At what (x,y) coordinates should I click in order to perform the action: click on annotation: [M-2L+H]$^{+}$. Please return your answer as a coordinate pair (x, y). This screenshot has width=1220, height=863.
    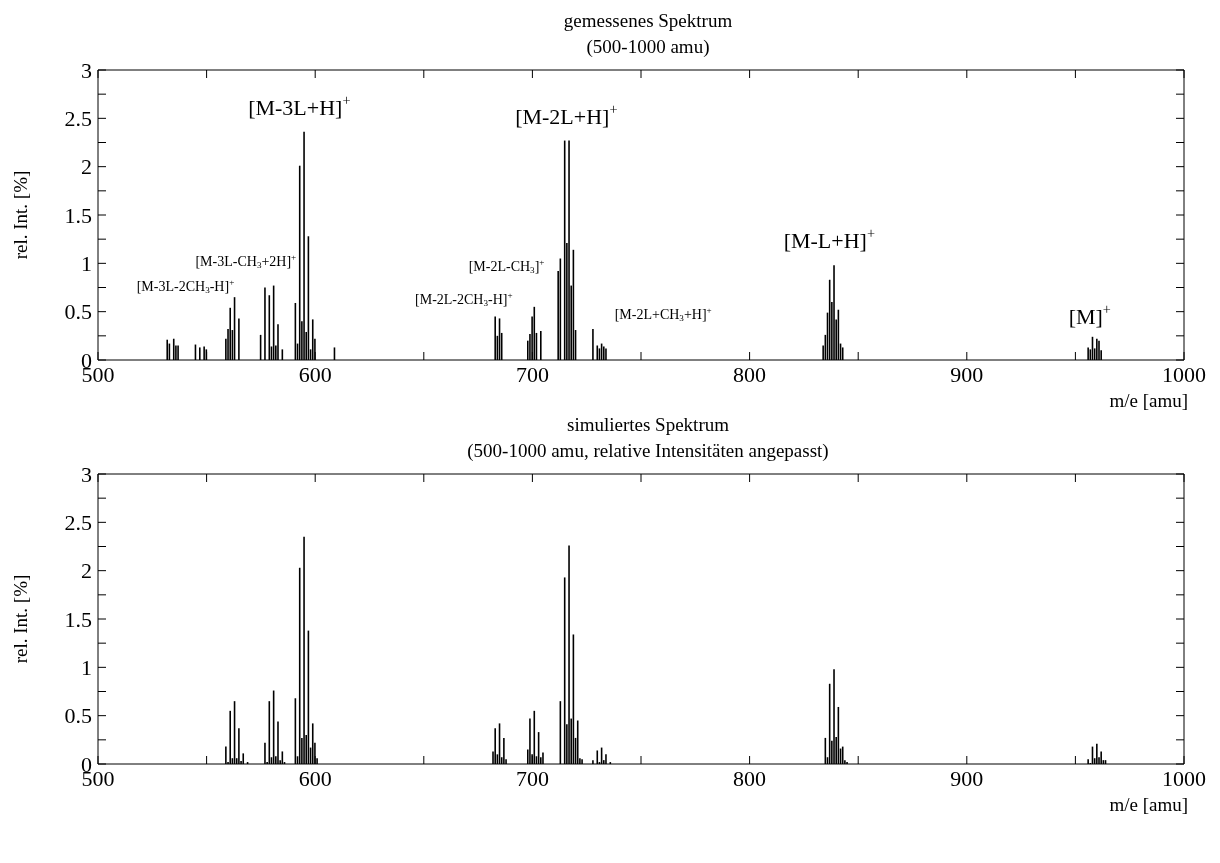
    Looking at the image, I should click on (566, 114).